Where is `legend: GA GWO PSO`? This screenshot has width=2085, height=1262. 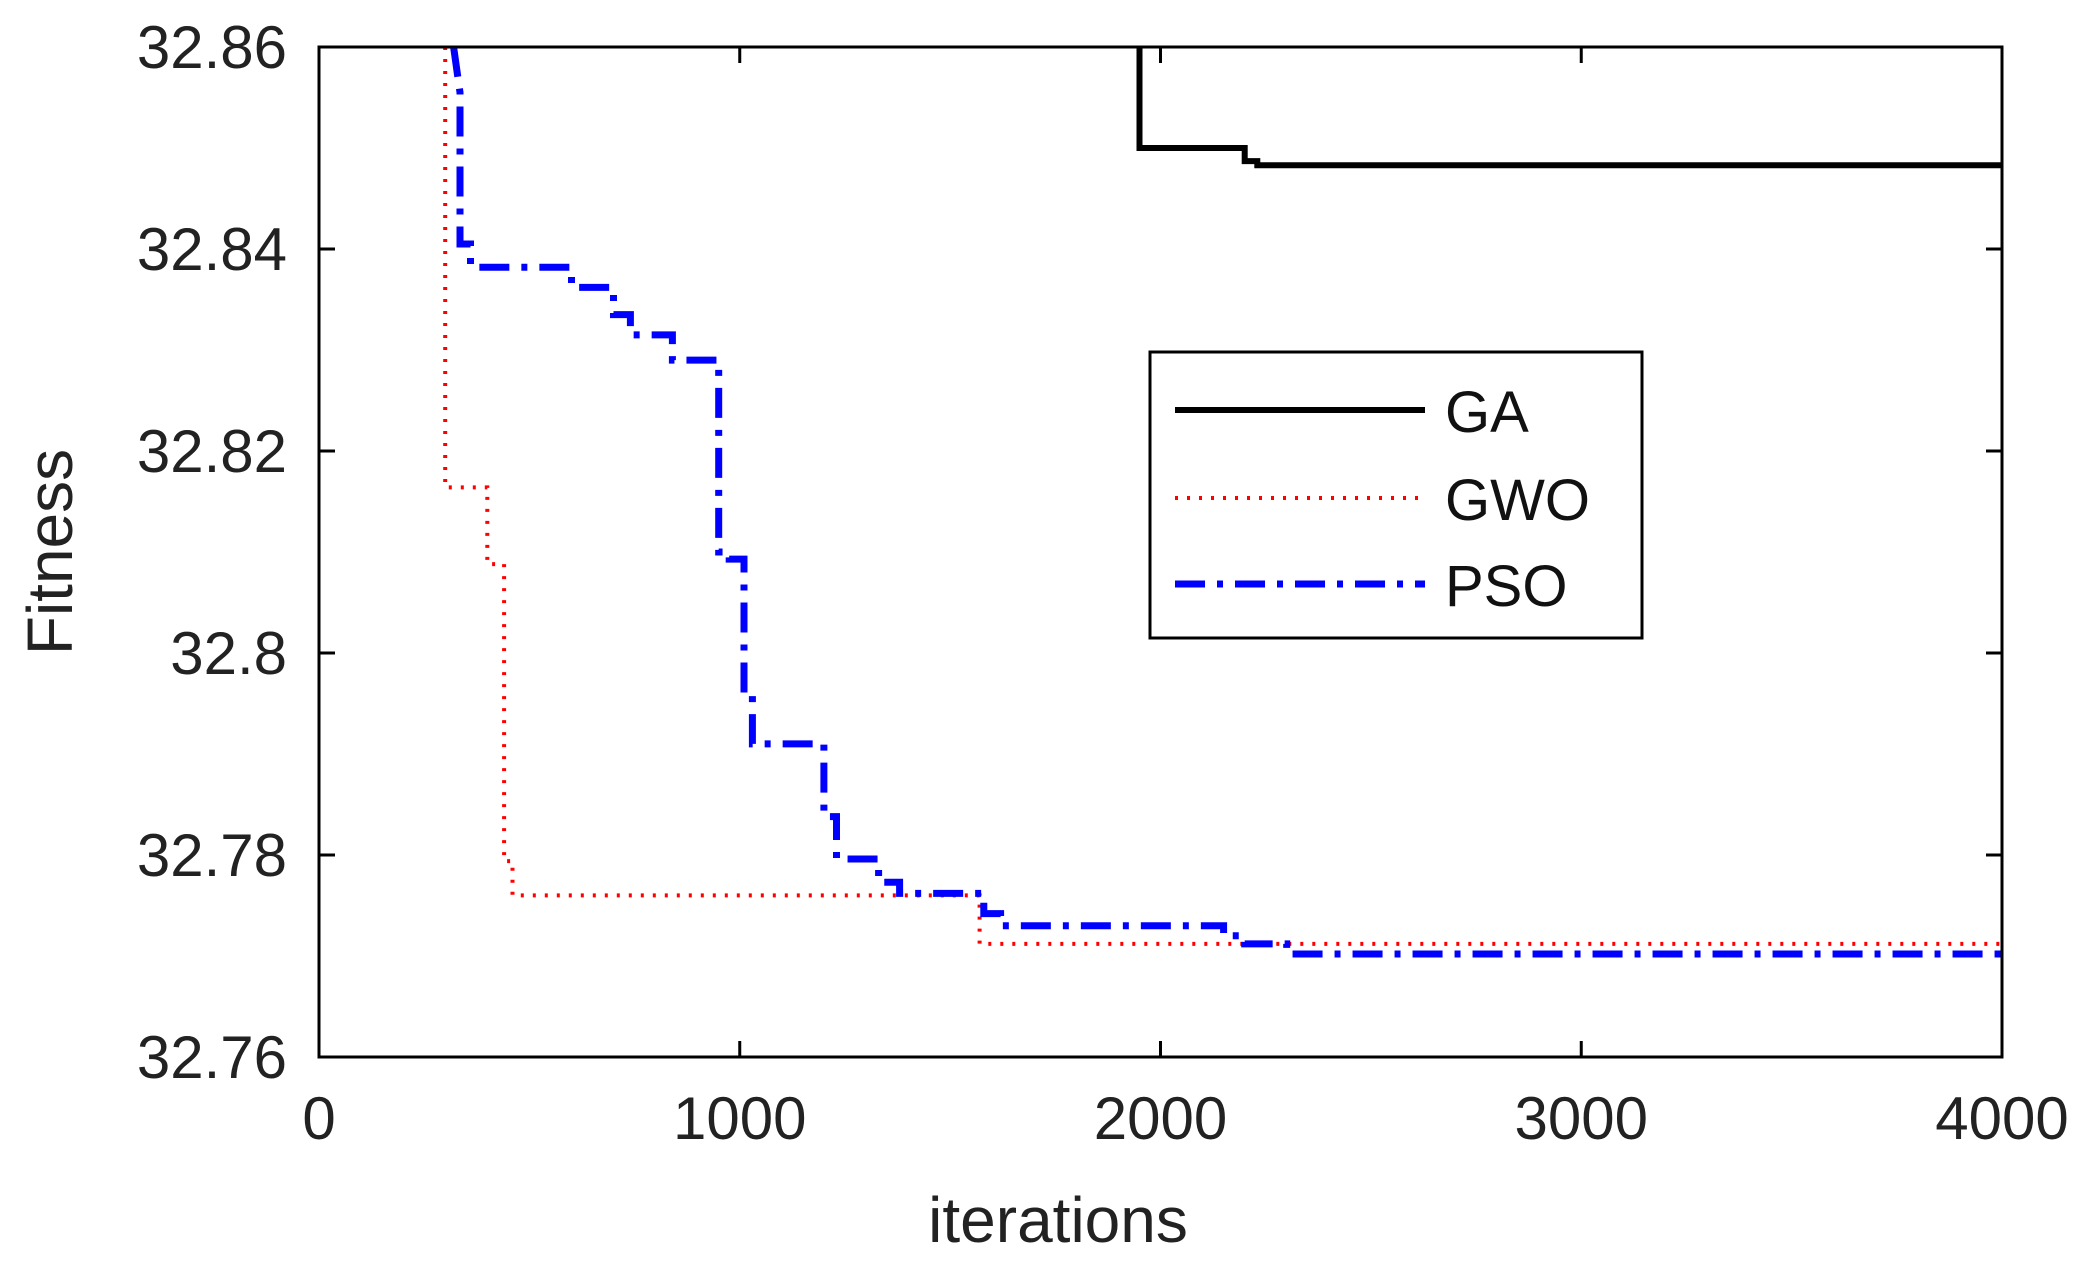
legend: GA GWO PSO is located at coordinates (1396, 495).